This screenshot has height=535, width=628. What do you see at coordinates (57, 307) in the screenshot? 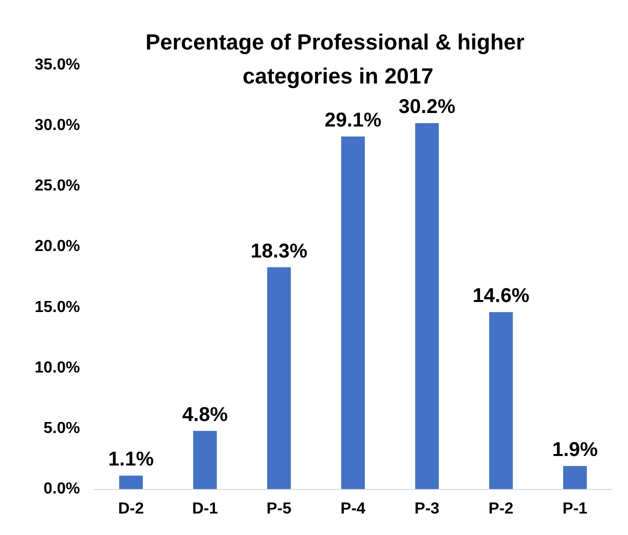
I see `y-tick-label: 15.0%` at bounding box center [57, 307].